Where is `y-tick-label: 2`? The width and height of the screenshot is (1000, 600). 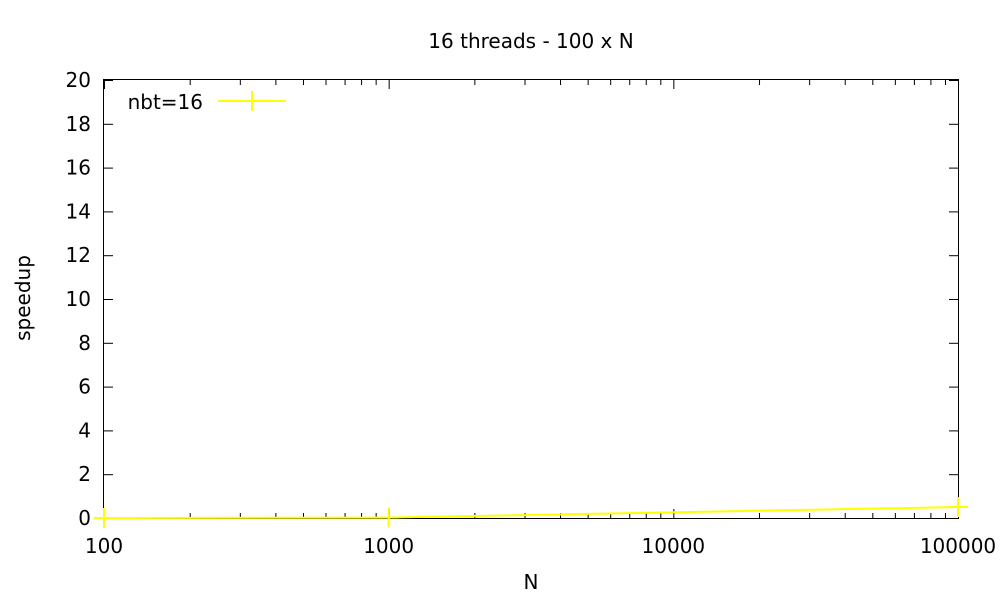
y-tick-label: 2 is located at coordinates (84, 474).